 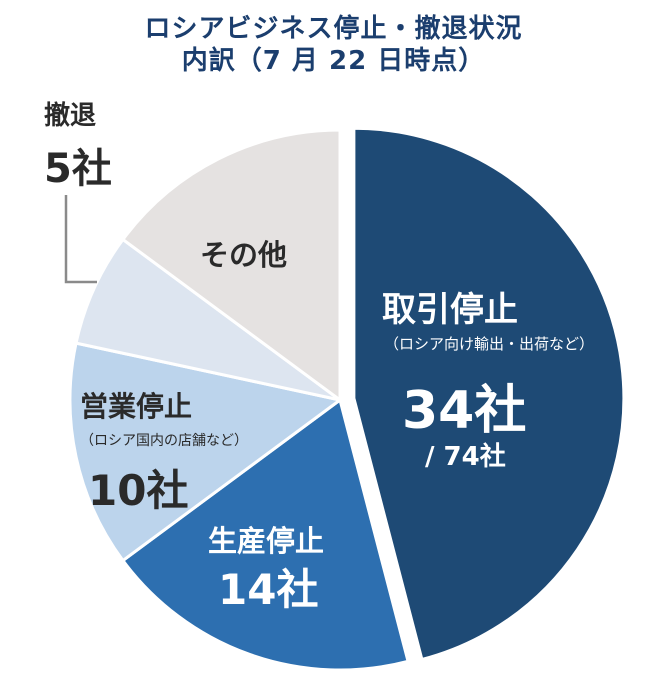 I want to click on slice-value-trade: 34社, so click(x=464, y=411).